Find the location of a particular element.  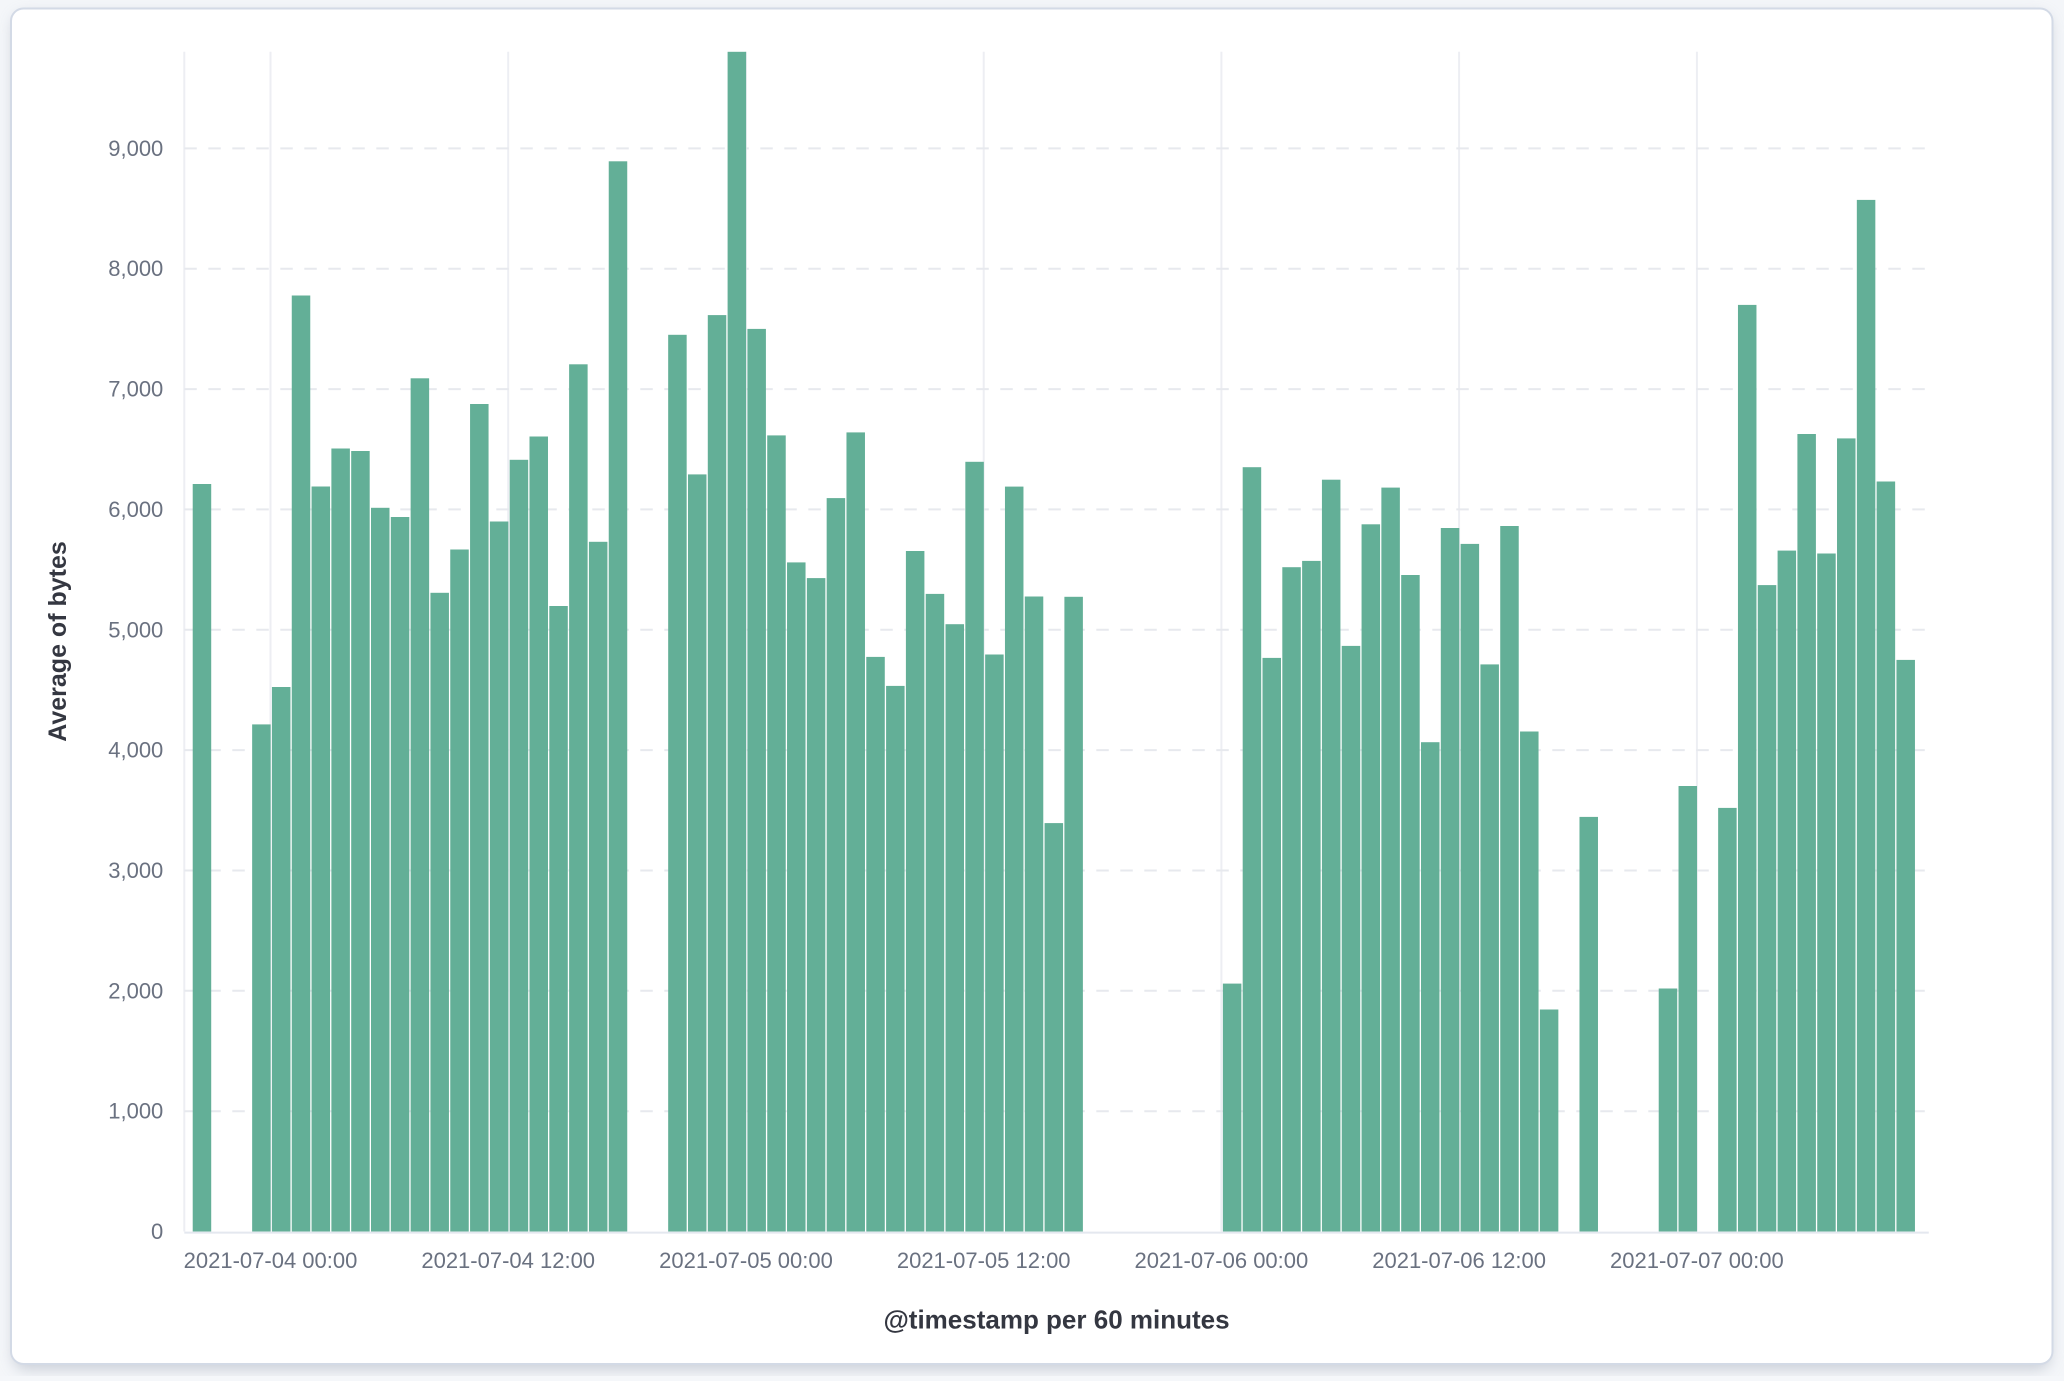

svg-text: 2021-07-04 12:00 is located at coordinates (508, 1260).